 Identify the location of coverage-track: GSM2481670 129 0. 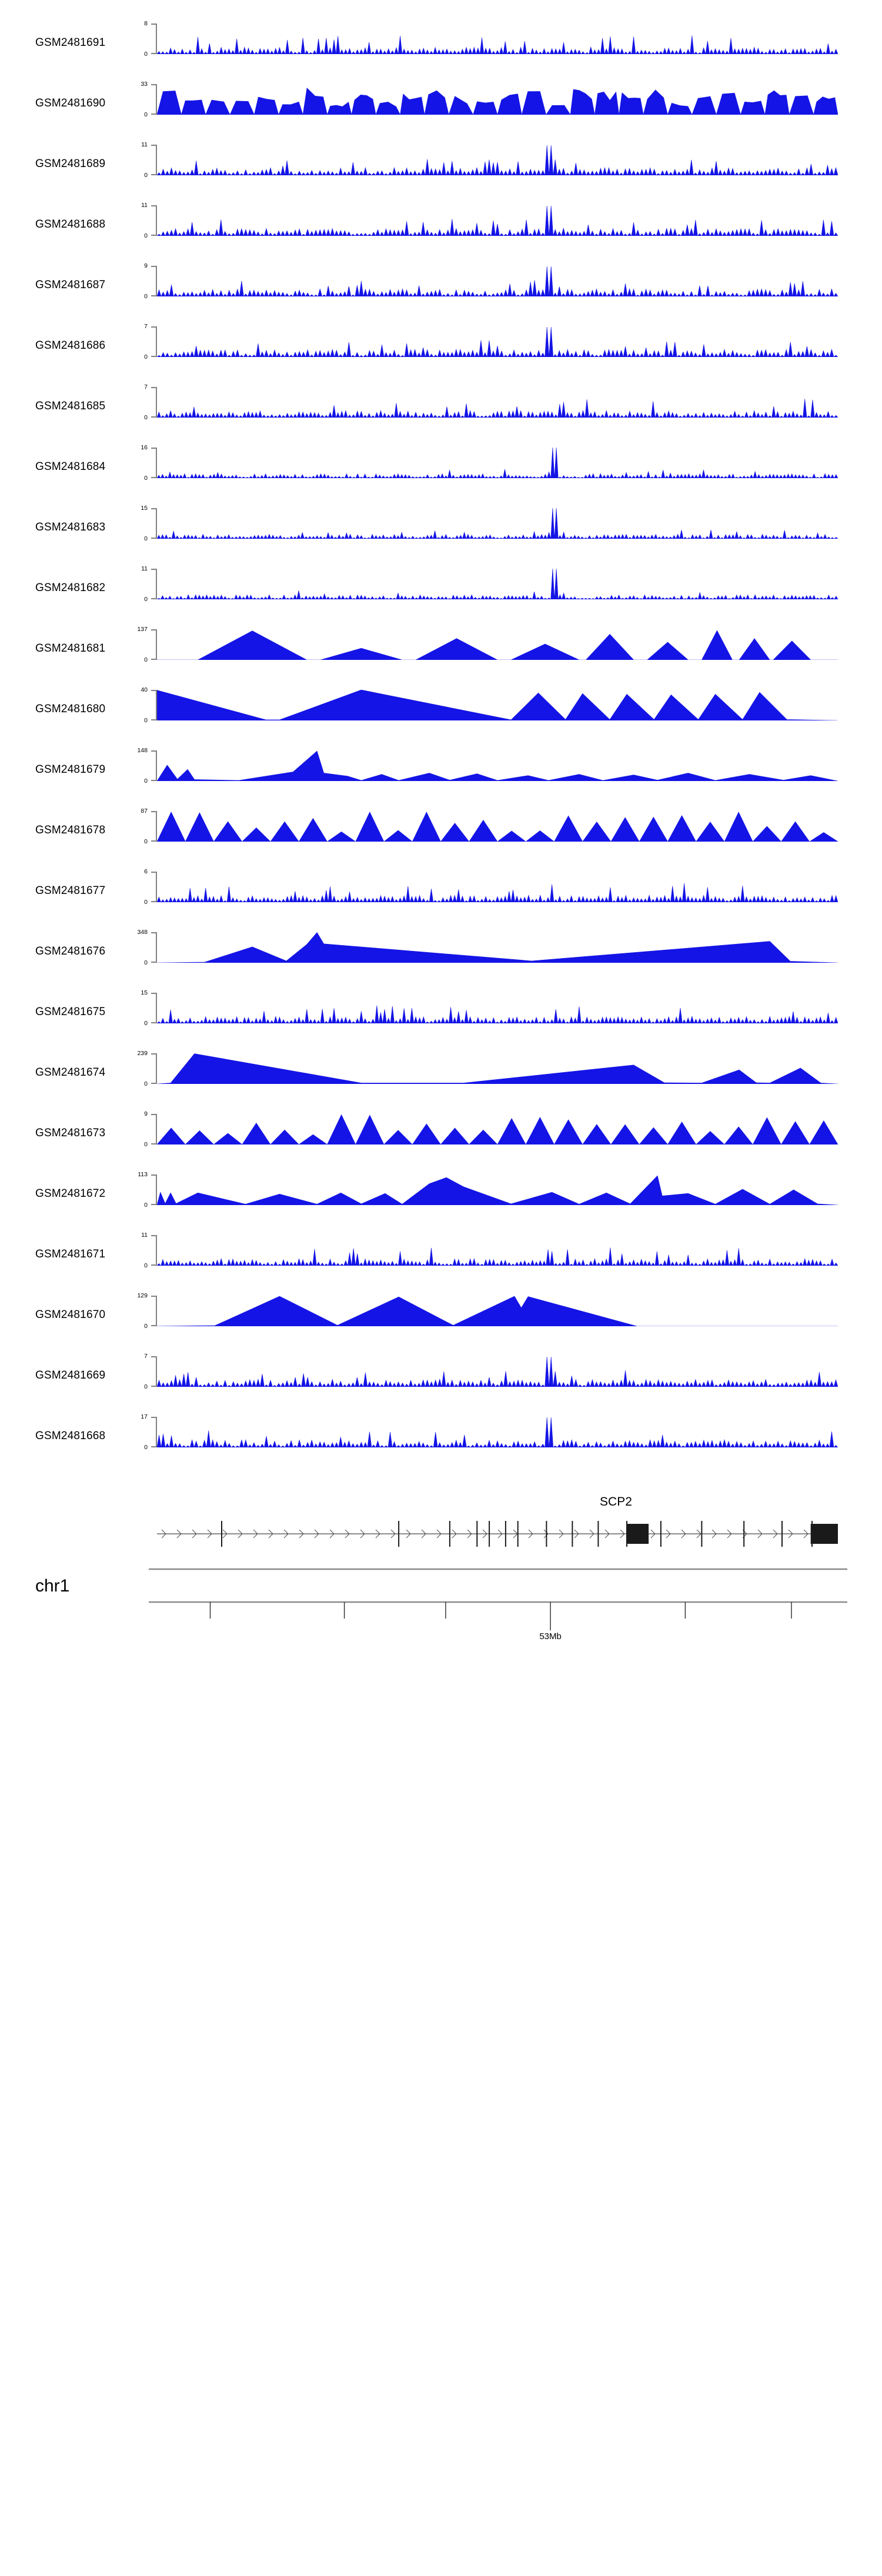
(441, 1324).